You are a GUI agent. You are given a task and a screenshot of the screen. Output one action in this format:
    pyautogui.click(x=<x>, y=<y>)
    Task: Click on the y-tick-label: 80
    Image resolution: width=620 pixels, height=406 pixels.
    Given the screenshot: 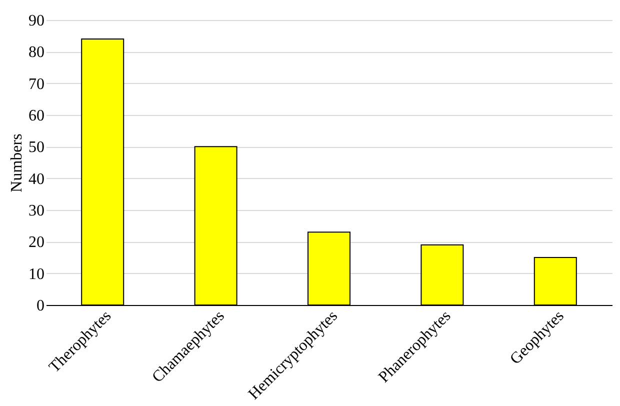 What is the action you would take?
    pyautogui.click(x=36, y=53)
    